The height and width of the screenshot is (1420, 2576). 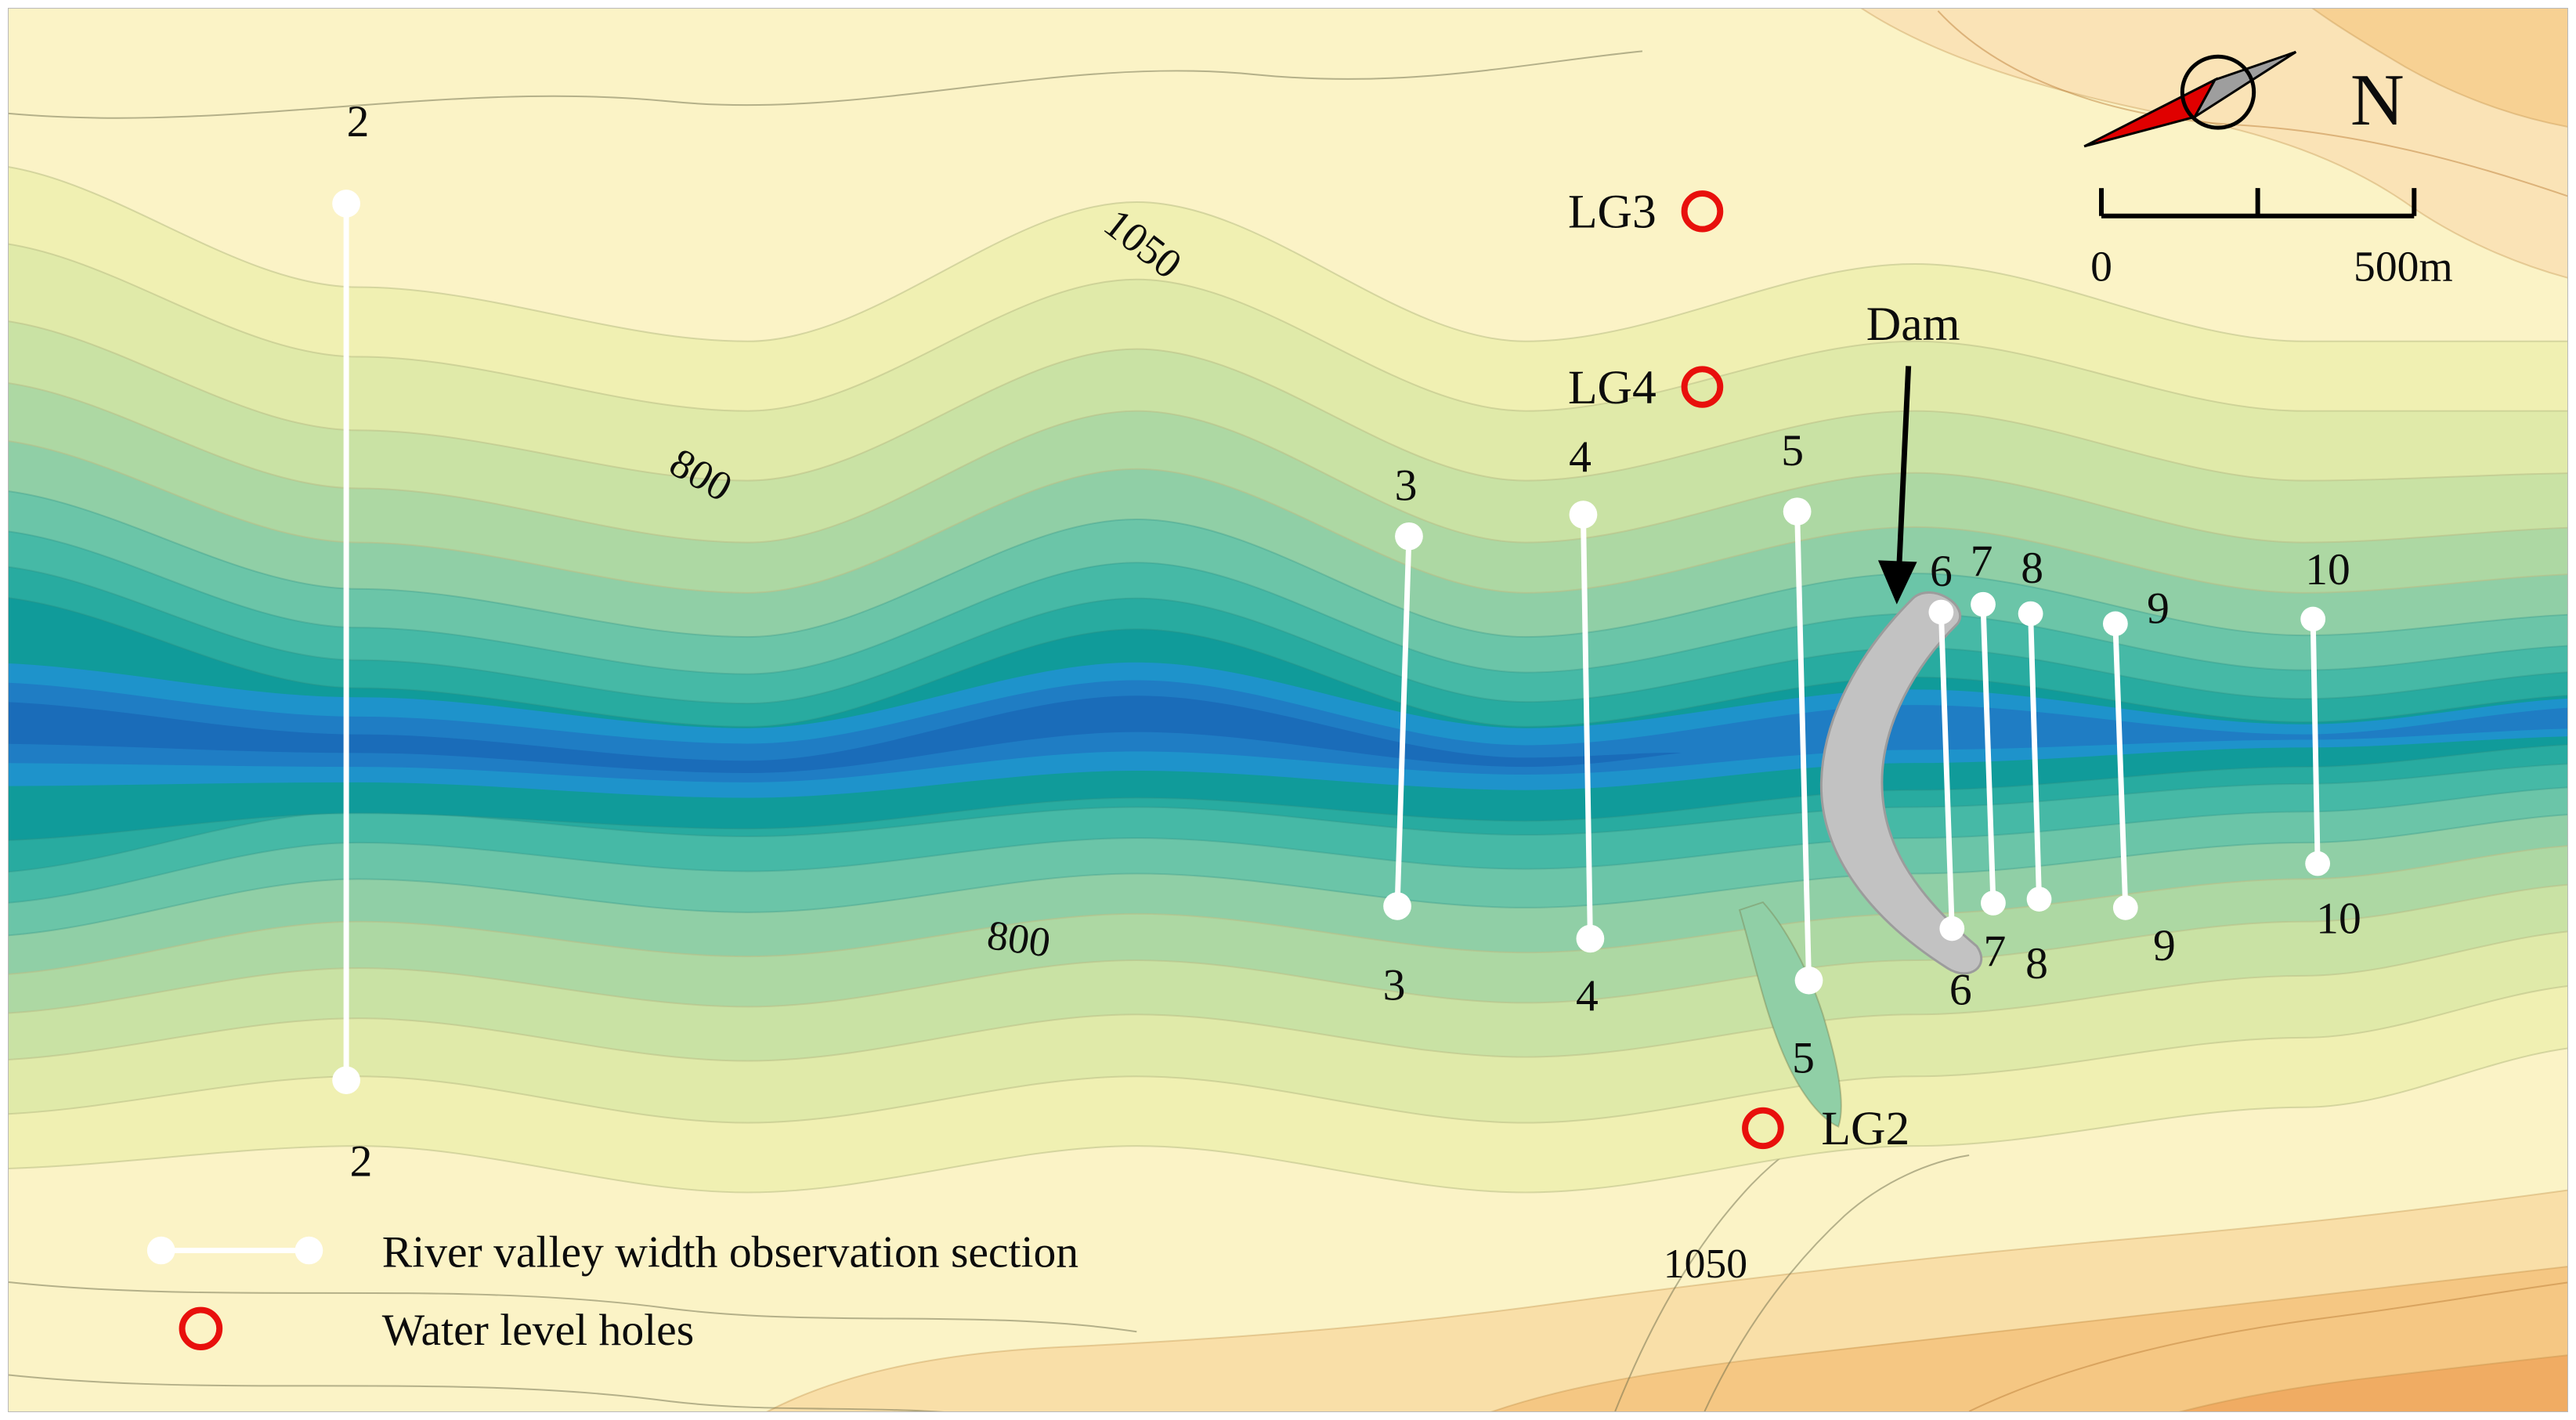 What do you see at coordinates (1802, 754) in the screenshot?
I see `section-5: 5 5` at bounding box center [1802, 754].